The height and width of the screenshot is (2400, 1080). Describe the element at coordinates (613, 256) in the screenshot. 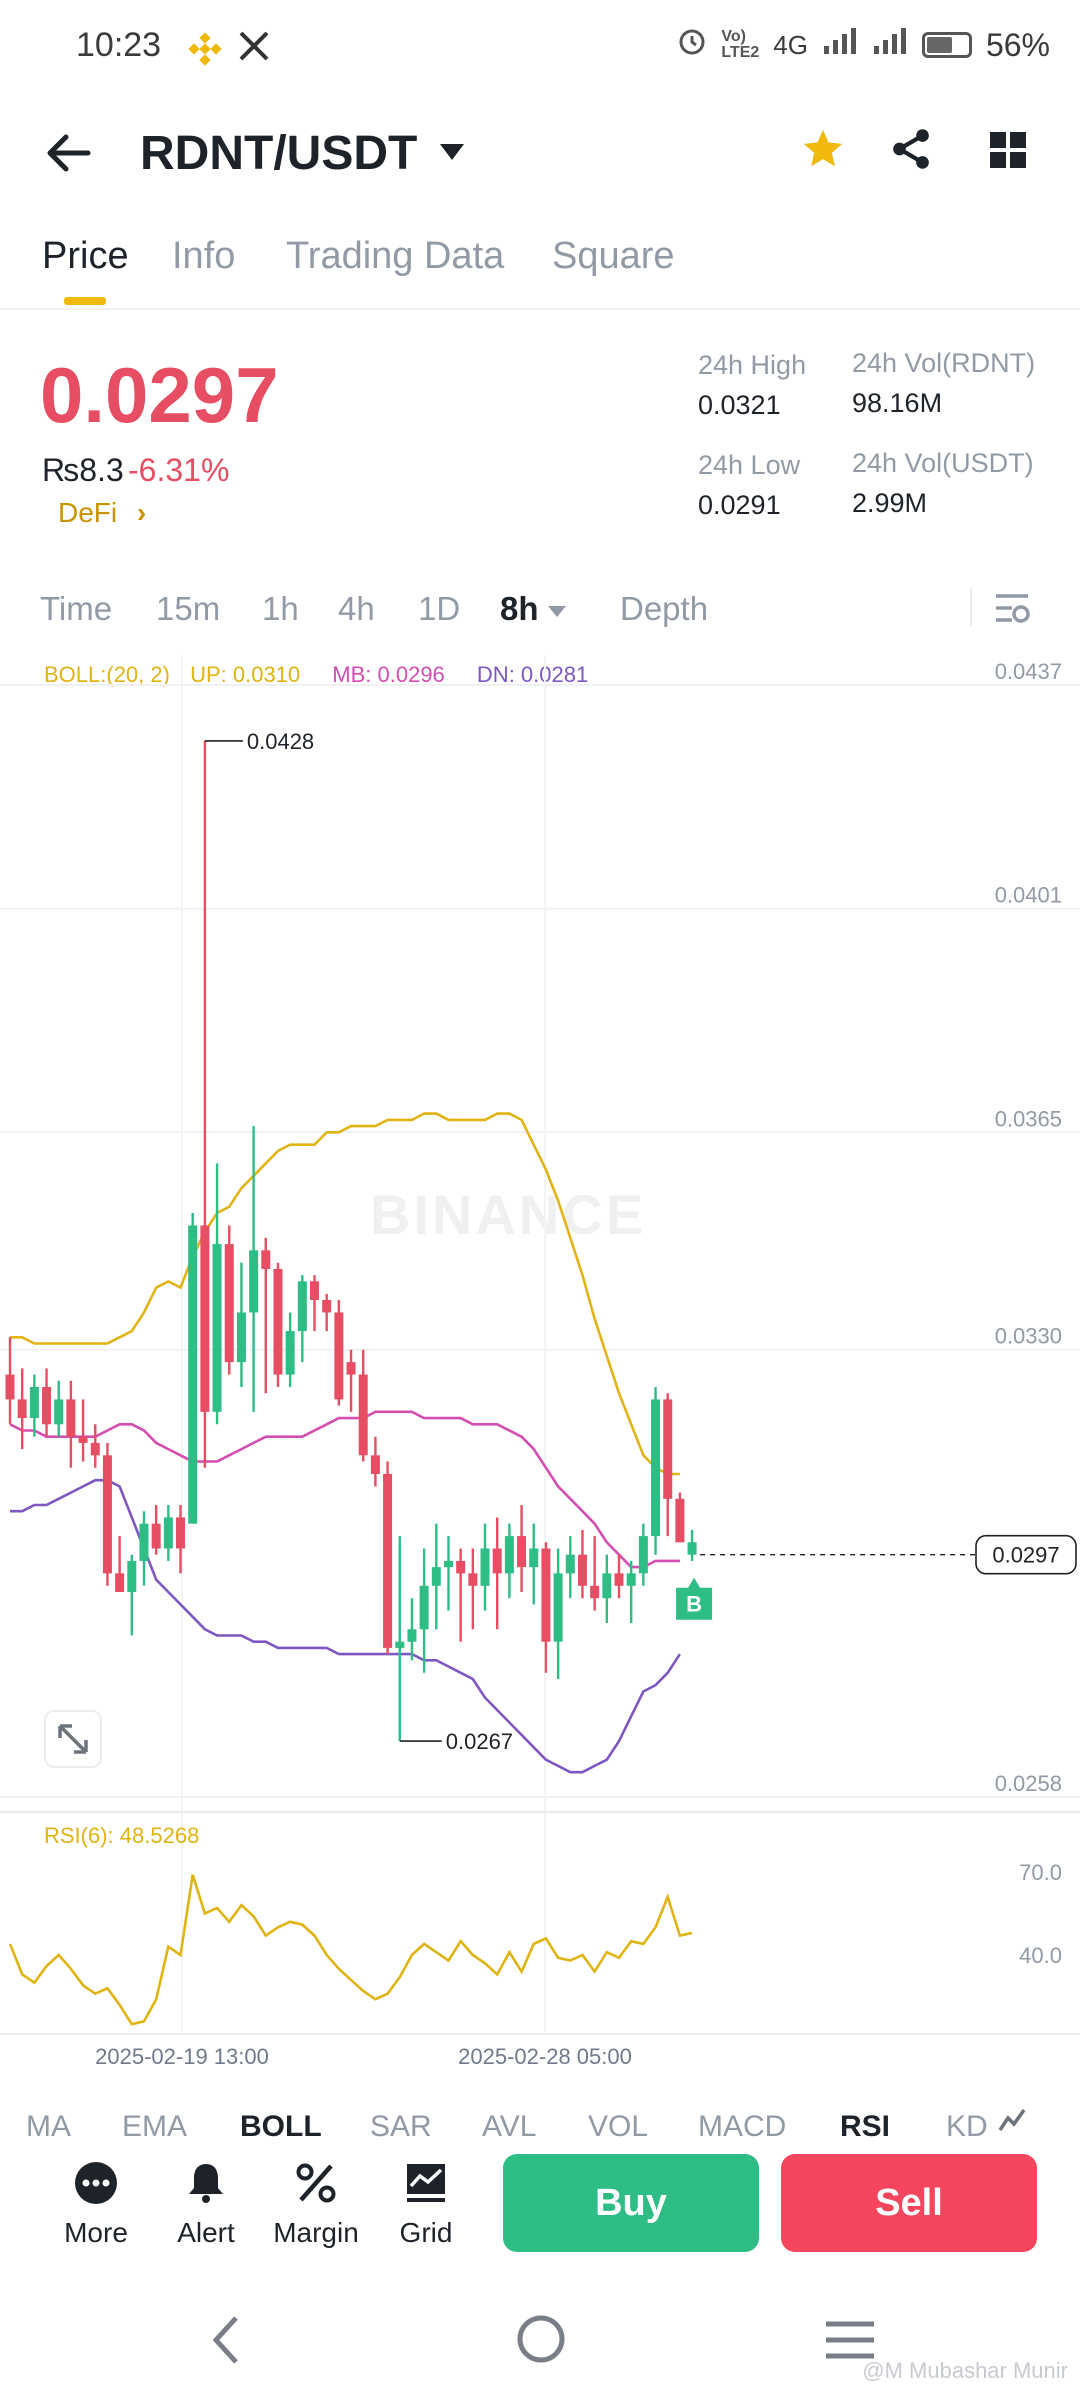

I see `tab-square: Square` at that location.